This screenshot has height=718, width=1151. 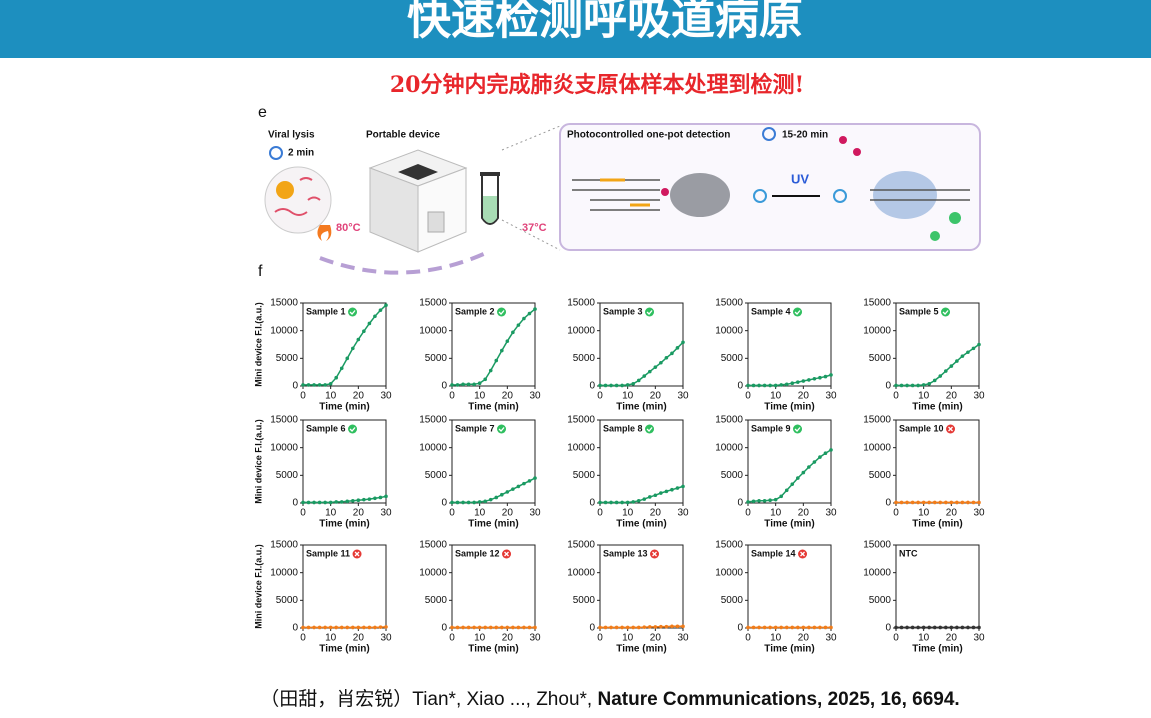 What do you see at coordinates (285, 190) in the screenshot?
I see `virus-icon` at bounding box center [285, 190].